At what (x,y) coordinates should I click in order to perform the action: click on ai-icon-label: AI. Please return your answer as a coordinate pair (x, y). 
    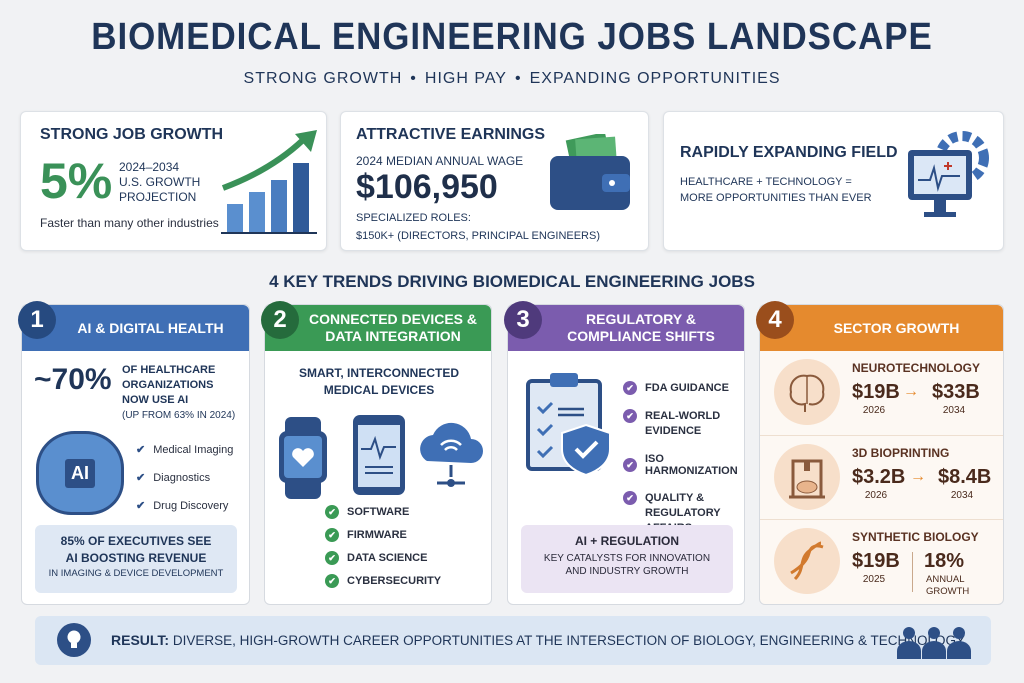
    Looking at the image, I should click on (80, 473).